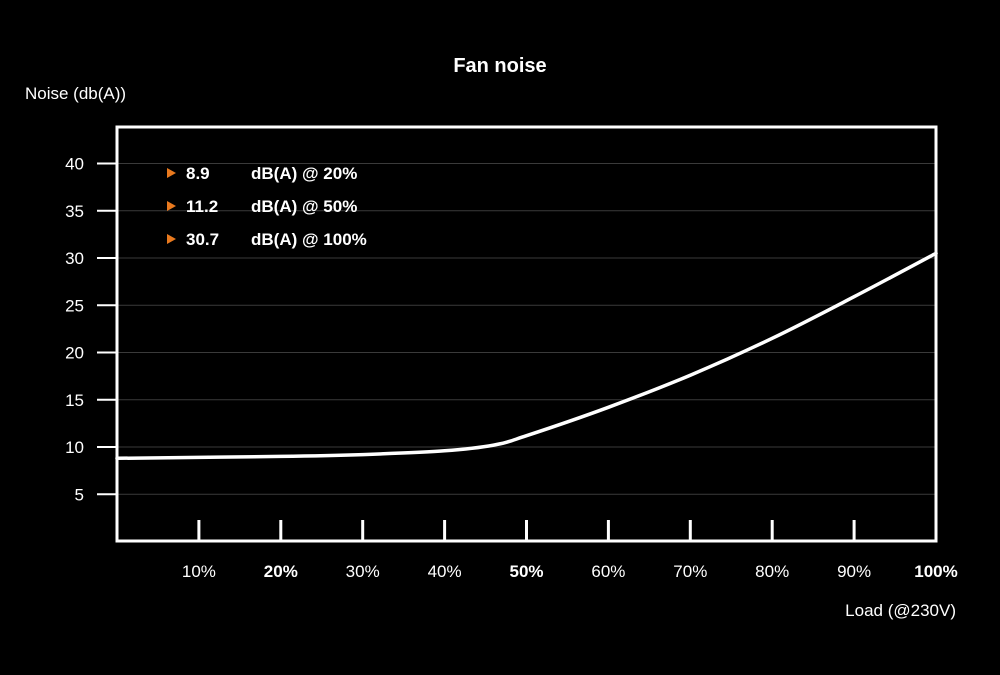 Image resolution: width=1000 pixels, height=675 pixels. Describe the element at coordinates (74, 258) in the screenshot. I see `y-tick-label: 30` at that location.